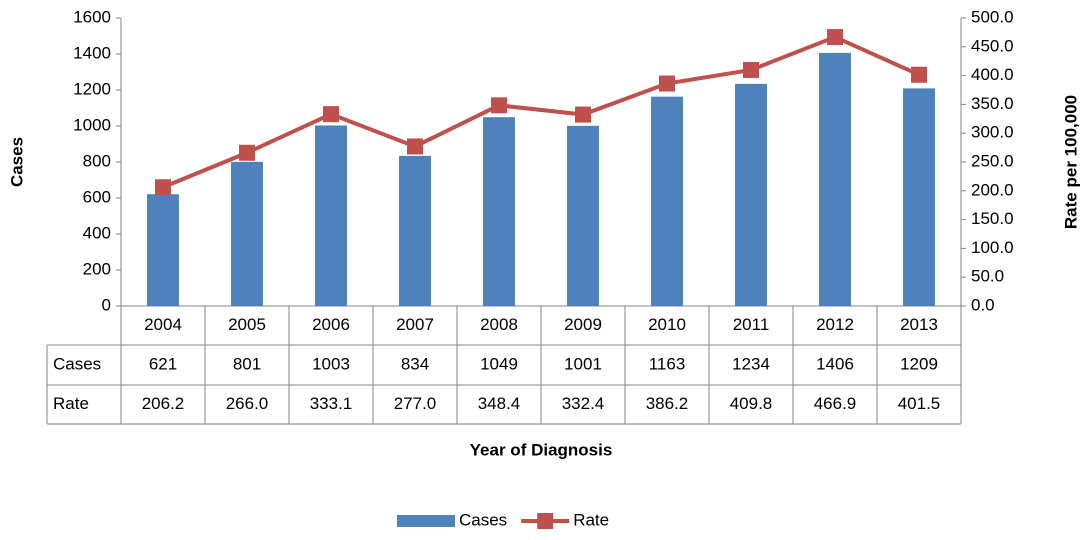  Describe the element at coordinates (751, 363) in the screenshot. I see `table-cell: 1234` at that location.